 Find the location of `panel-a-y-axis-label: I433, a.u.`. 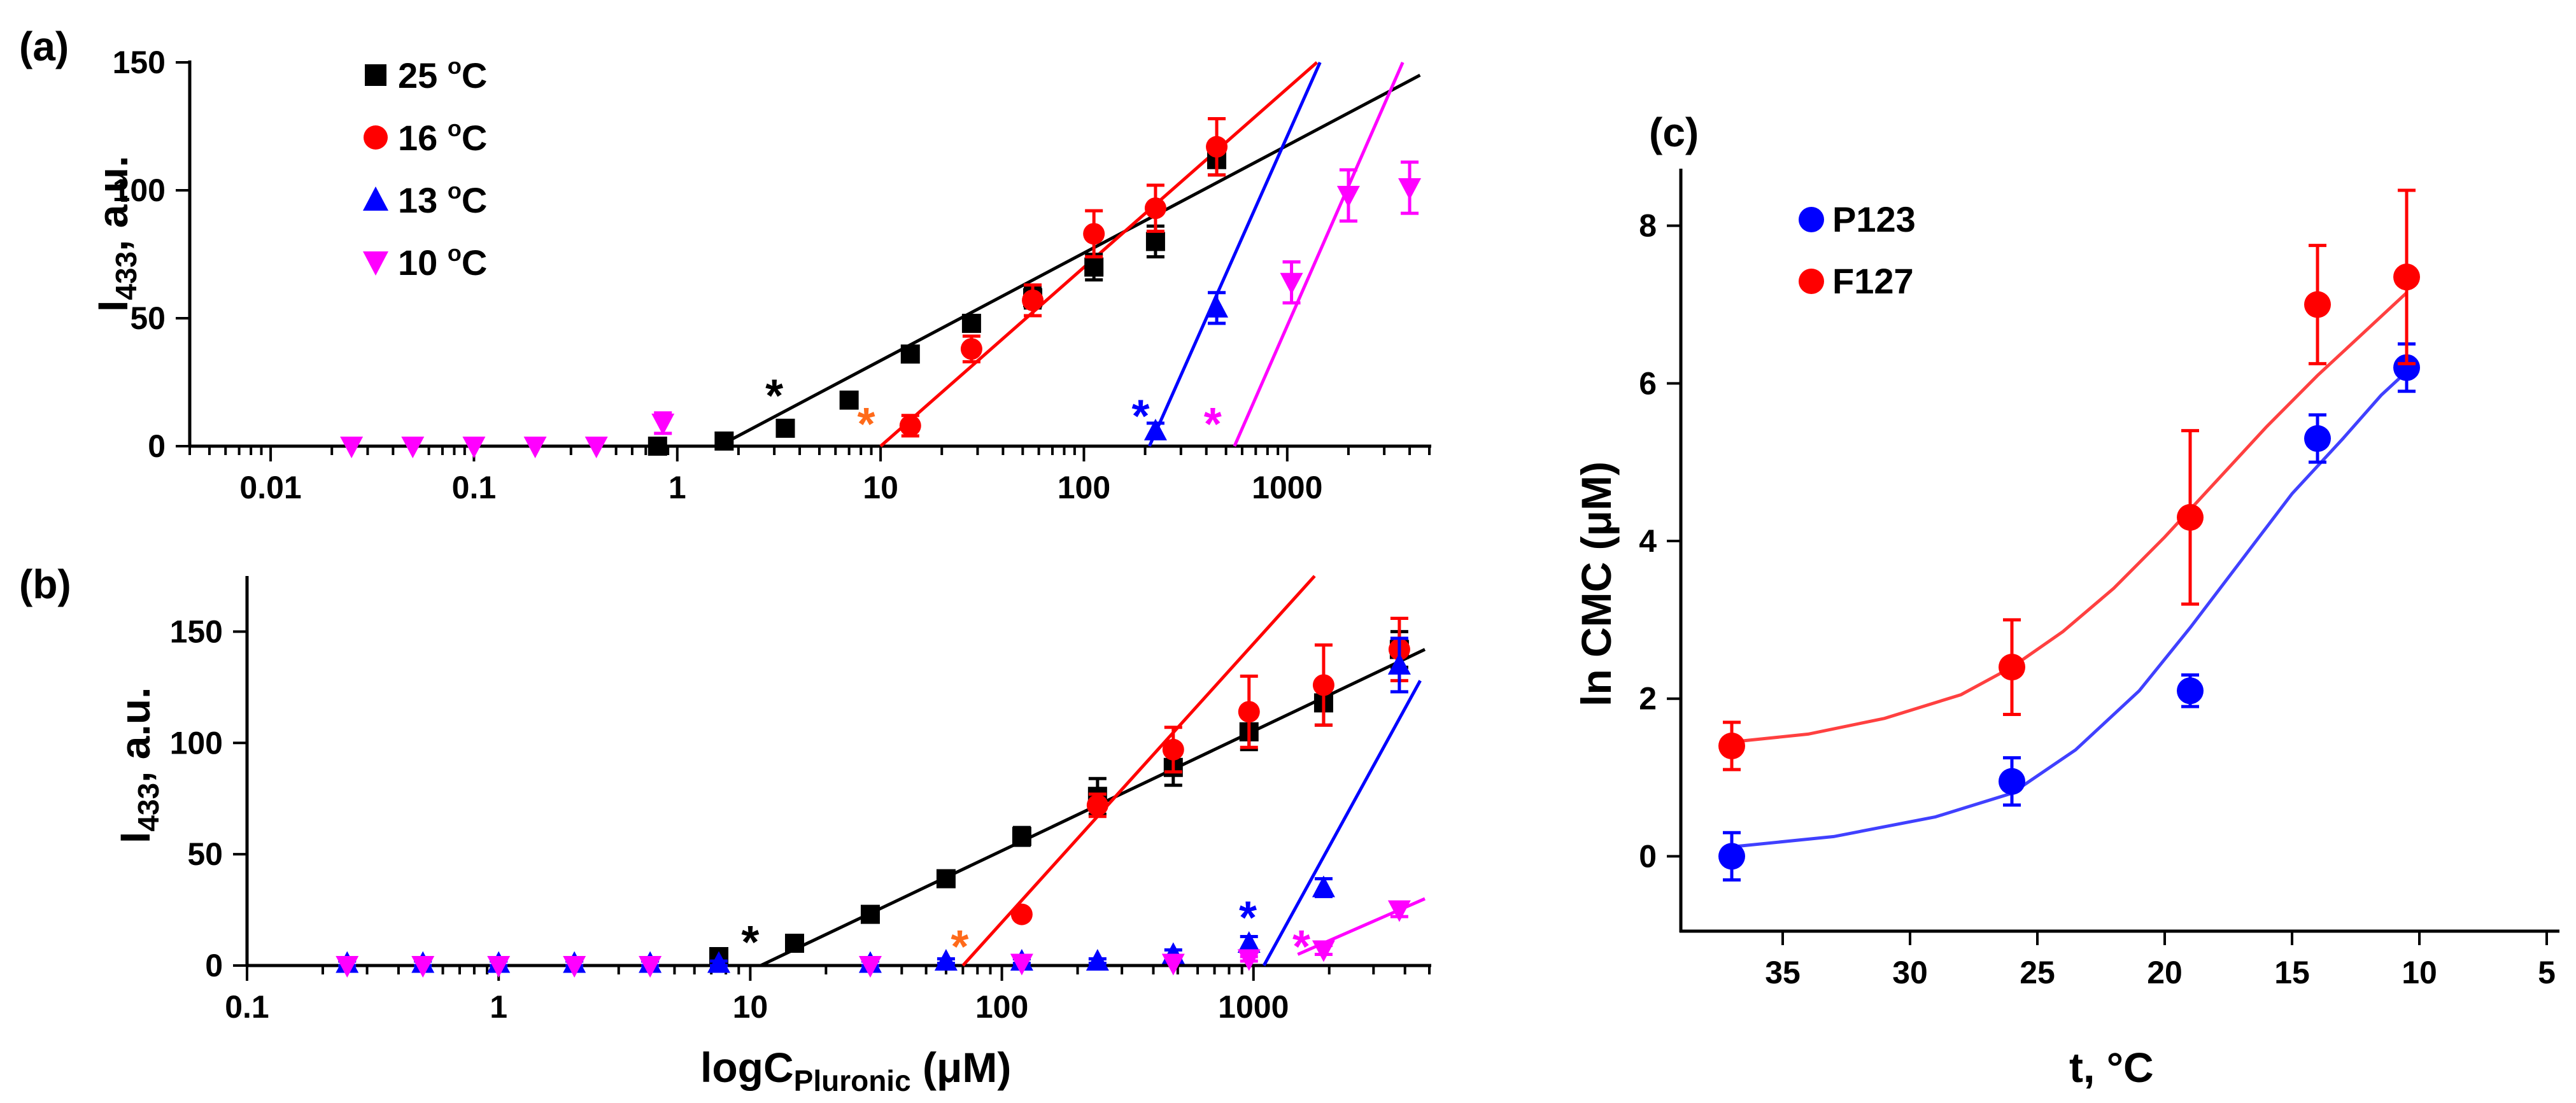

panel-a-y-axis-label: I433, a.u. is located at coordinates (116, 234).